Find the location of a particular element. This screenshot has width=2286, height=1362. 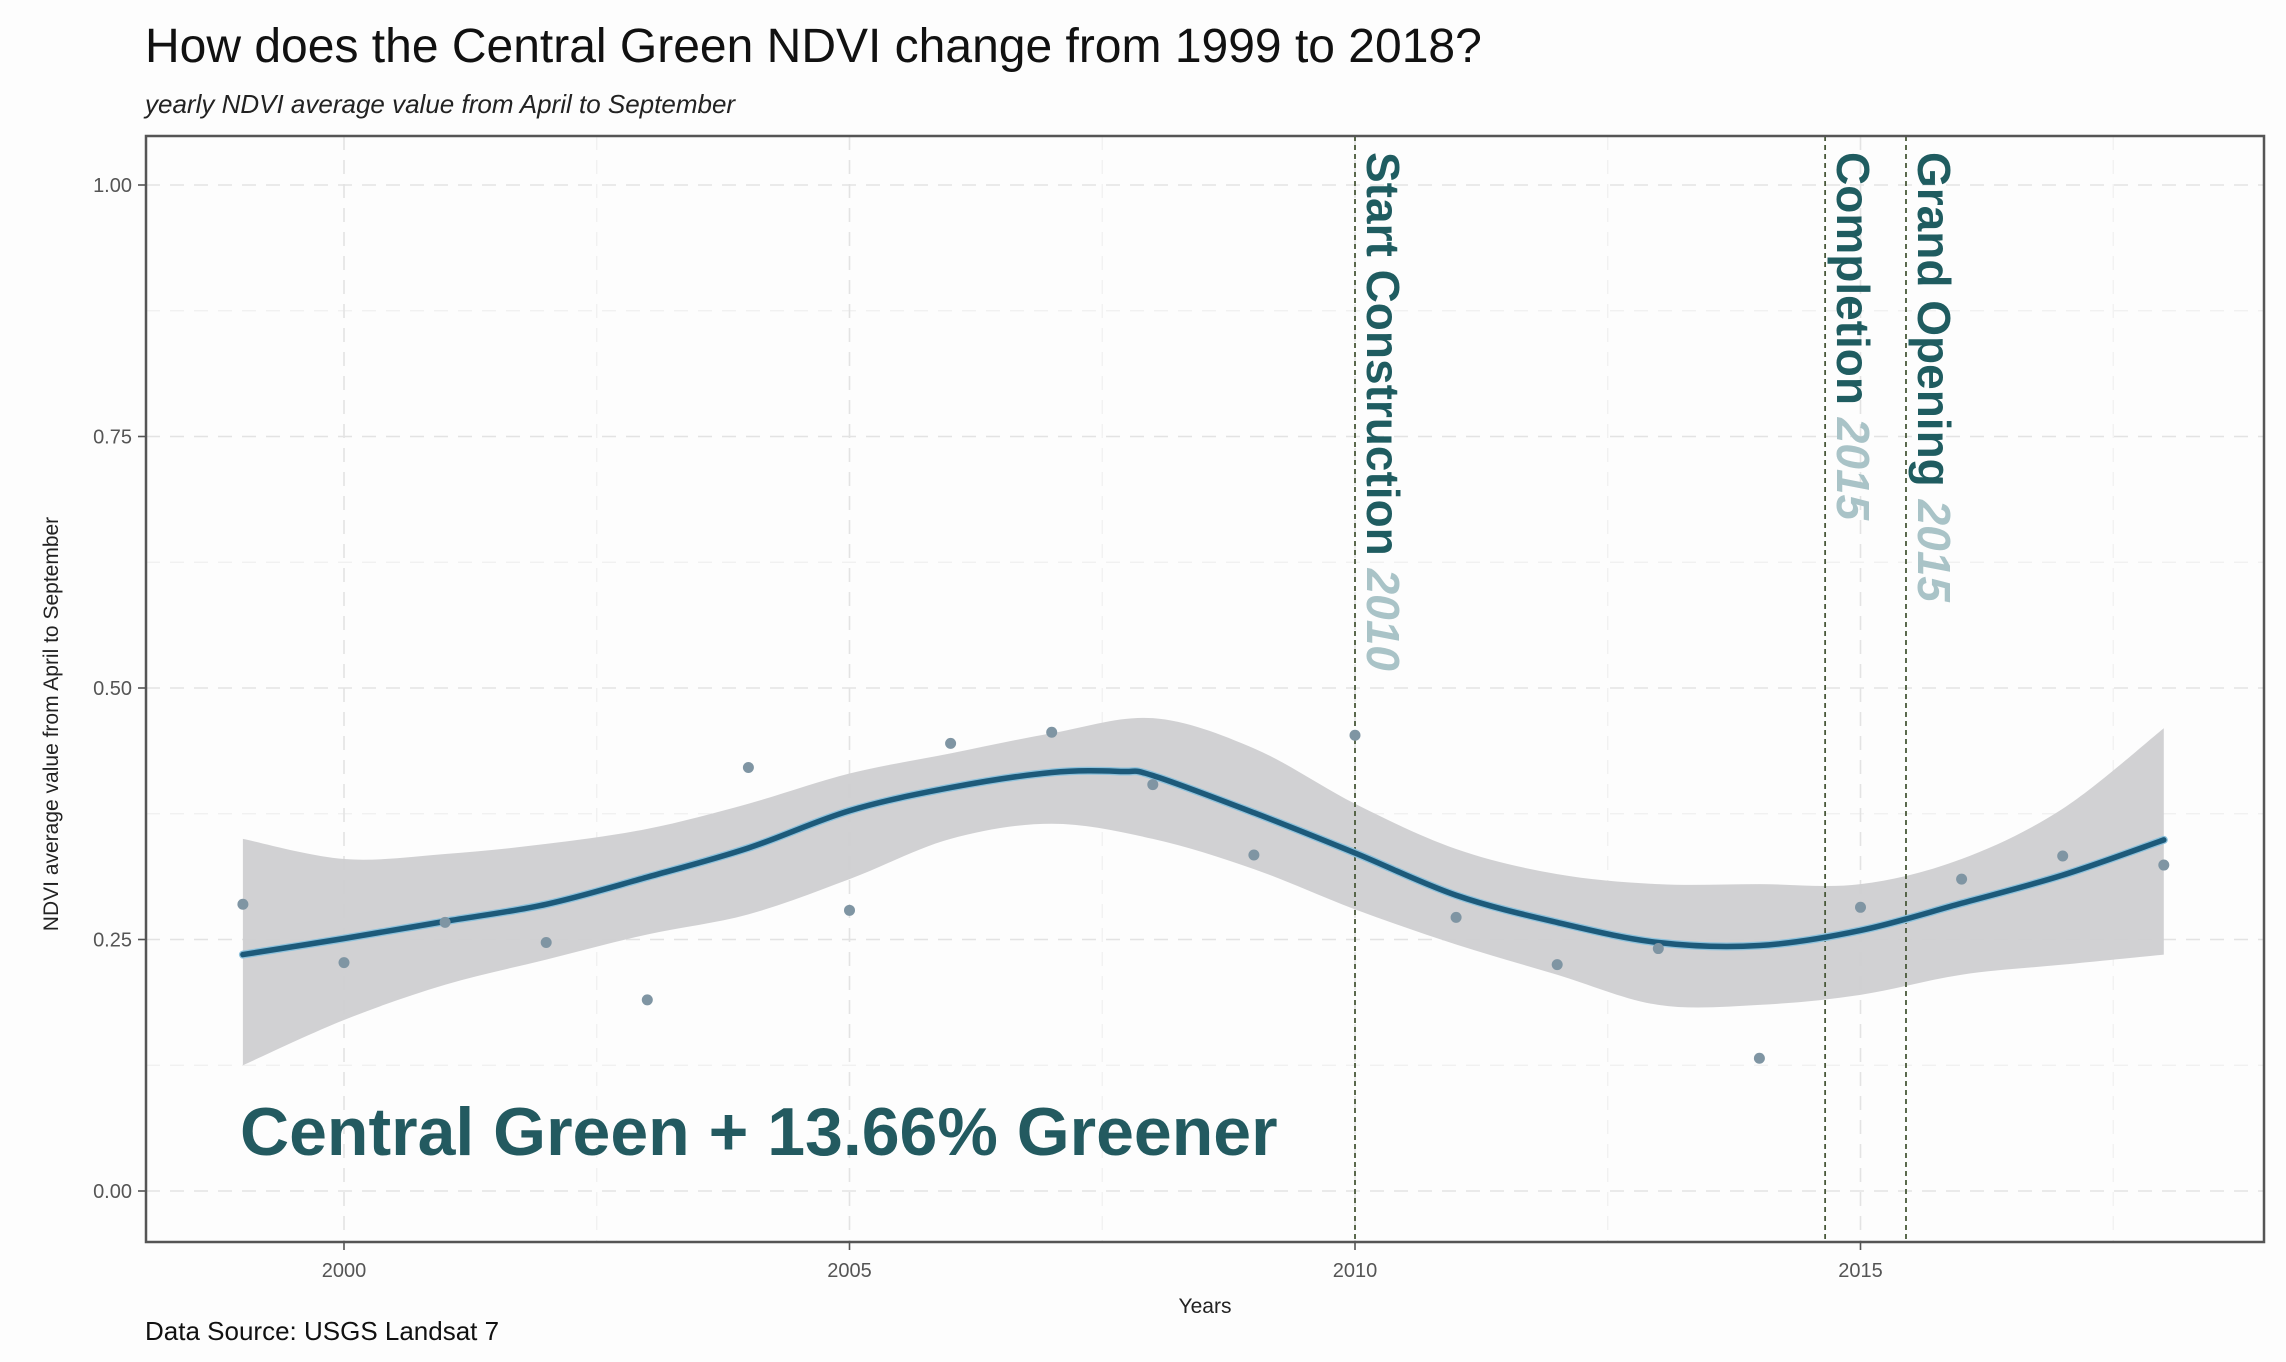

event-annotation: Start Construction 2010 is located at coordinates (1383, 411).